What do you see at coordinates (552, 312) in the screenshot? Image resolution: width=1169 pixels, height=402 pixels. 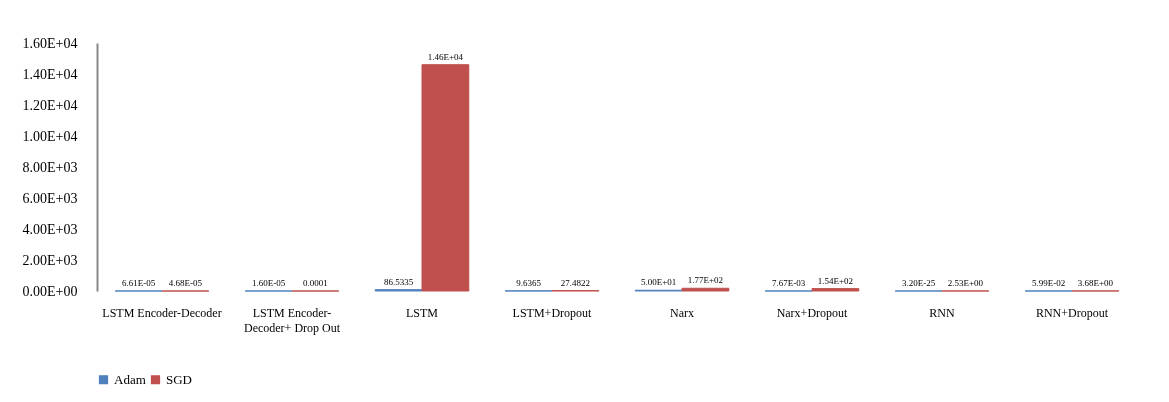 I see `x-tick-label: LSTM+Dropout` at bounding box center [552, 312].